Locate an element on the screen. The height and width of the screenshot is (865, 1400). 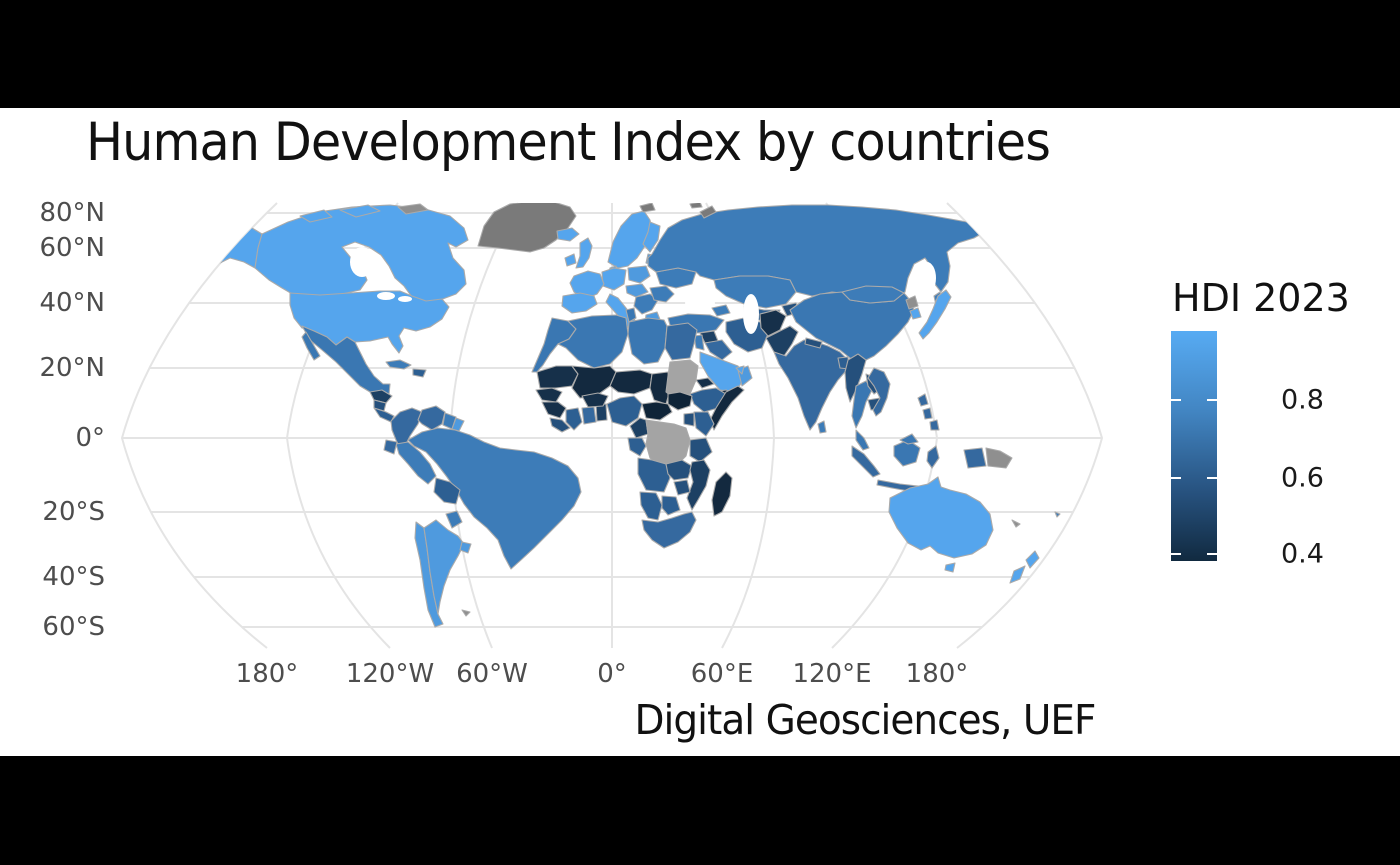
region-egypt is located at coordinates (681, 341).